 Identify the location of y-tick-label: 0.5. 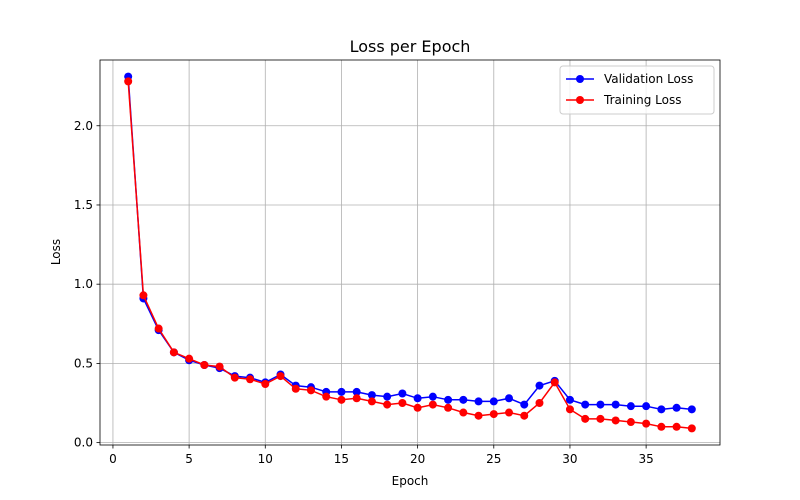
(83, 363).